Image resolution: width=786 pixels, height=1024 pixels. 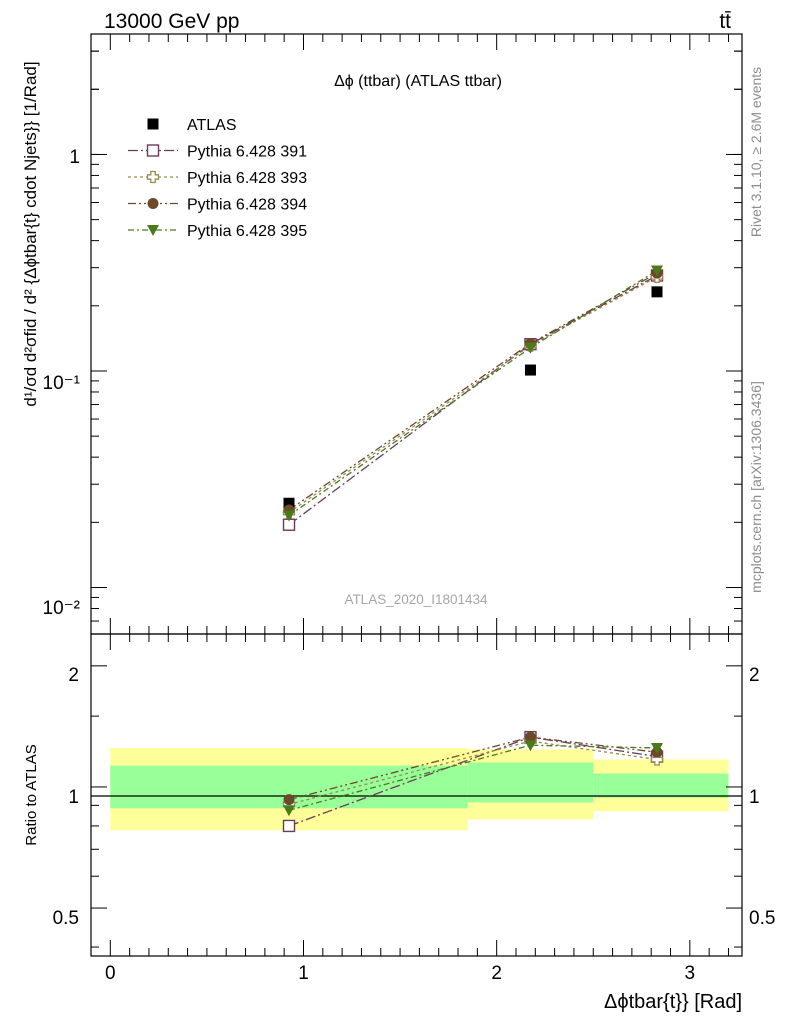 I want to click on main-title: Δϕ (ttbar) (ATLAS ttbar), so click(x=418, y=81).